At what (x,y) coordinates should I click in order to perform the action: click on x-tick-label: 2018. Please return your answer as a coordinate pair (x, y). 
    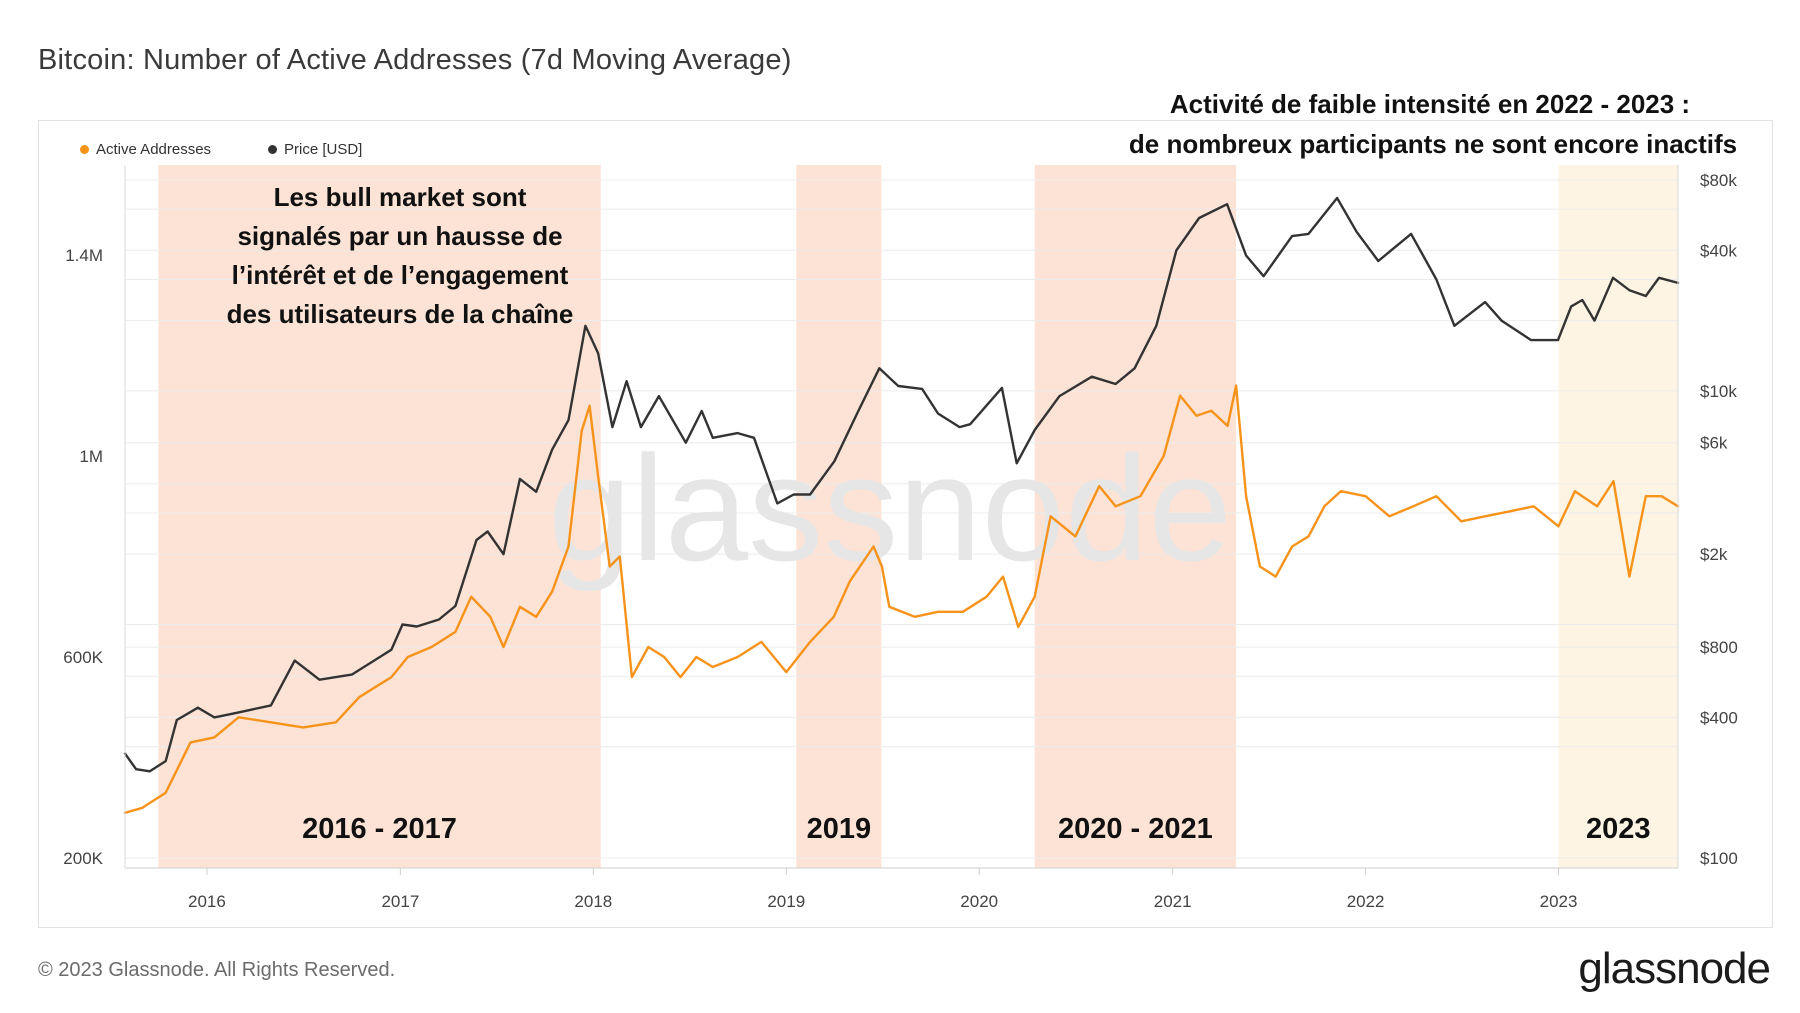
    Looking at the image, I should click on (593, 901).